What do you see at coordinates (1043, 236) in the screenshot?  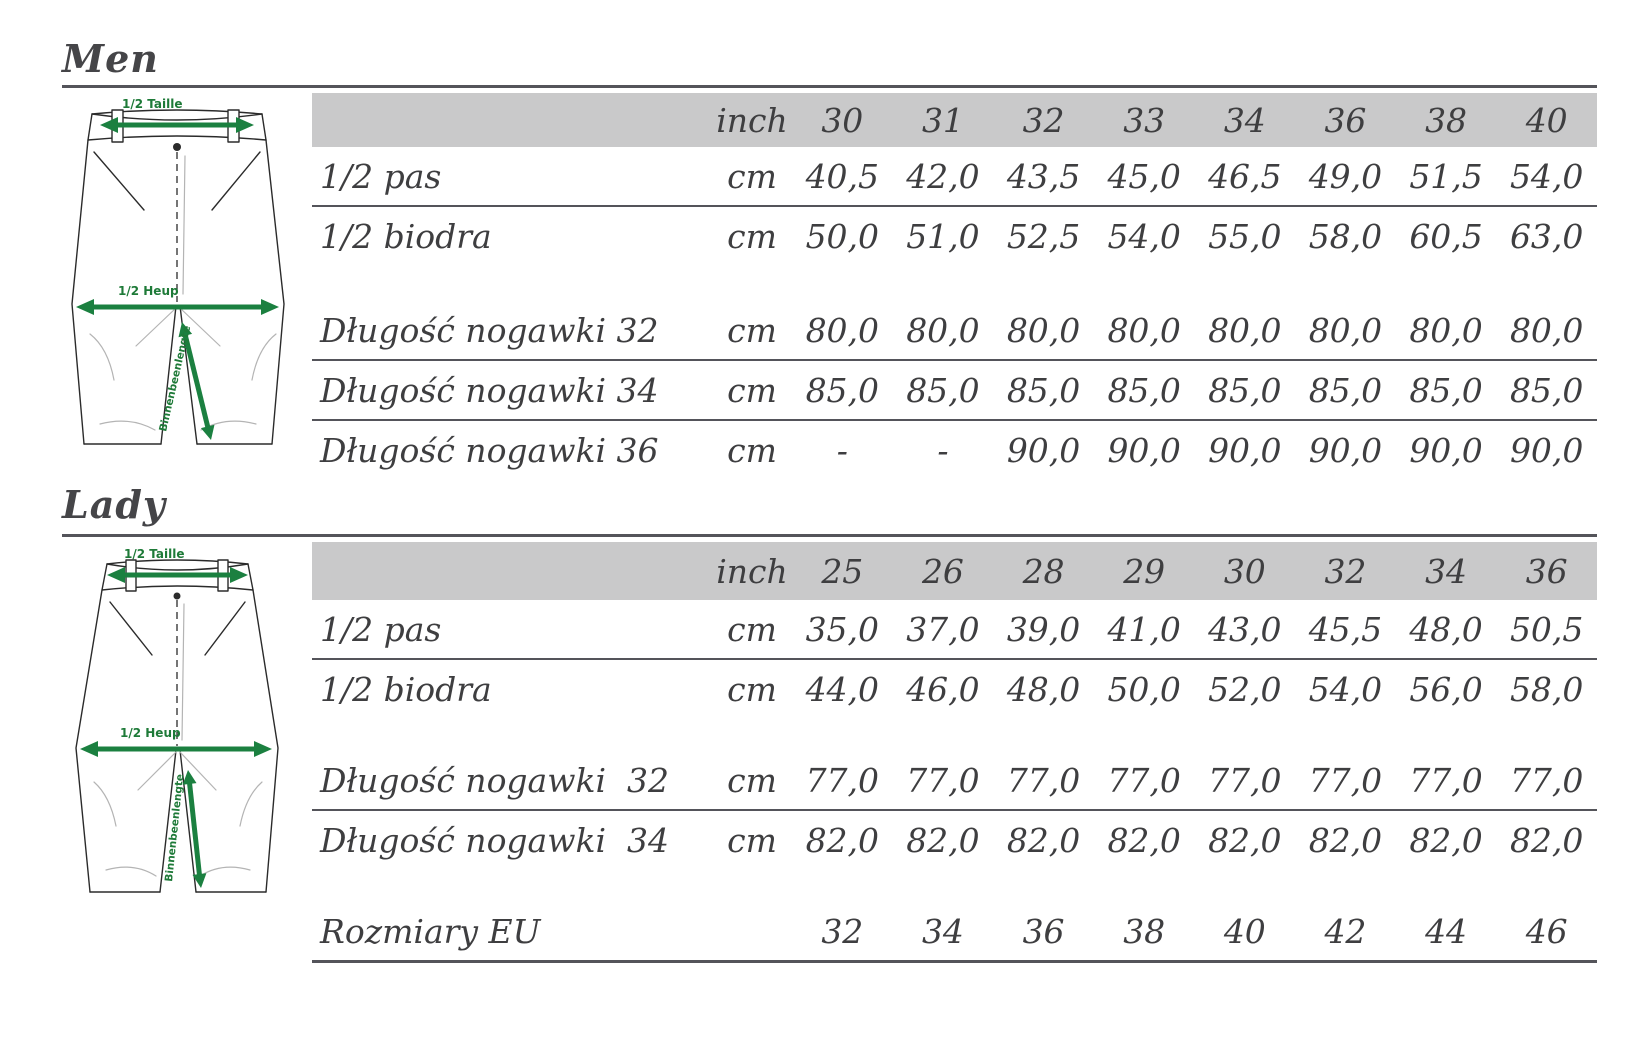 I see `table-cell: 52,5` at bounding box center [1043, 236].